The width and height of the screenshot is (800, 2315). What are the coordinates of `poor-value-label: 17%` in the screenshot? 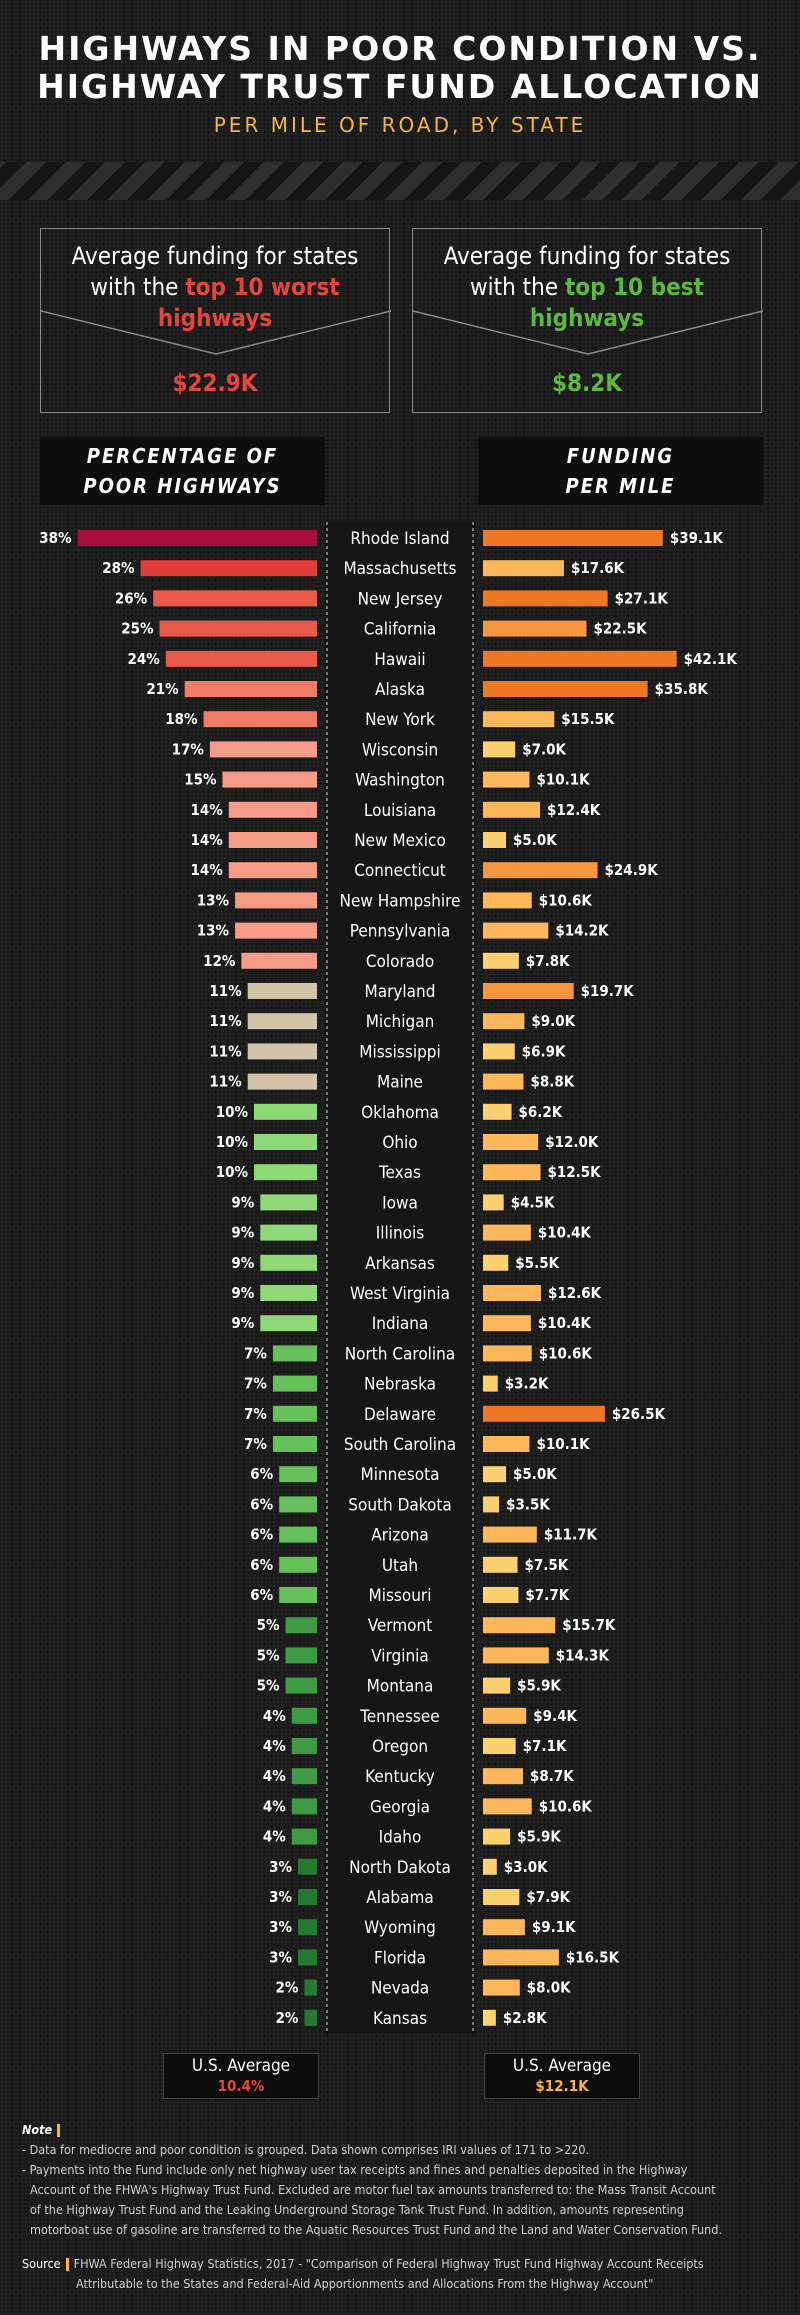 It's located at (188, 749).